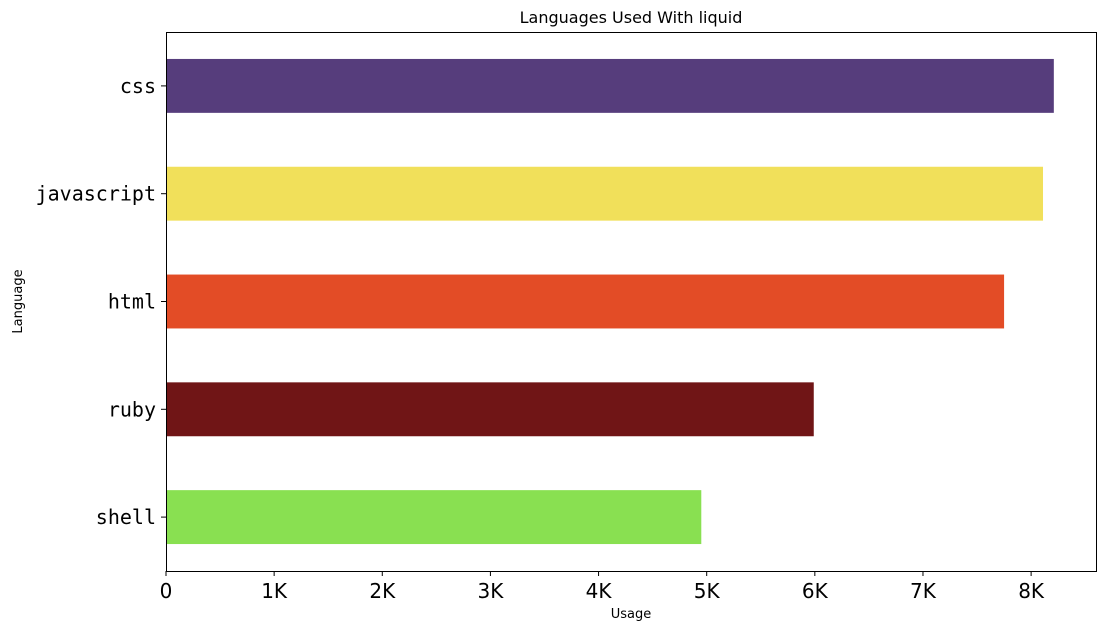 Image resolution: width=1105 pixels, height=634 pixels. What do you see at coordinates (490, 591) in the screenshot?
I see `x-tick-label: 3K` at bounding box center [490, 591].